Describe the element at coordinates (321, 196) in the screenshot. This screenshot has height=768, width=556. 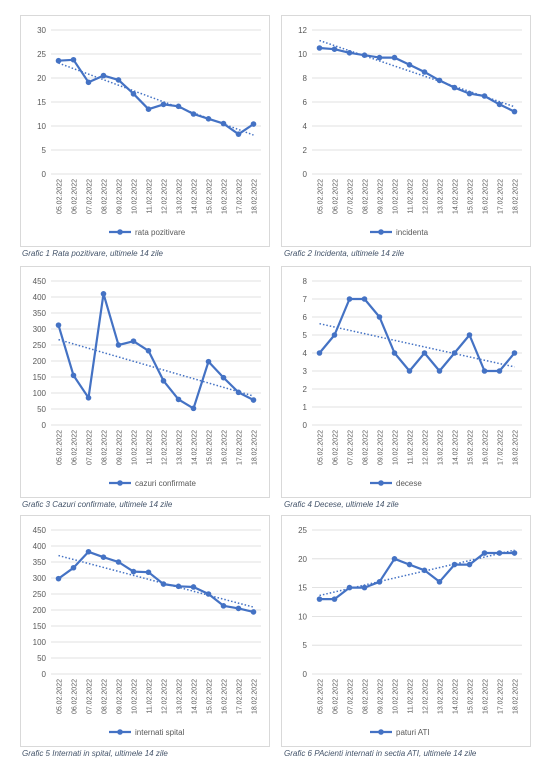
I see `x-tick-label: 05.02.2022` at that location.